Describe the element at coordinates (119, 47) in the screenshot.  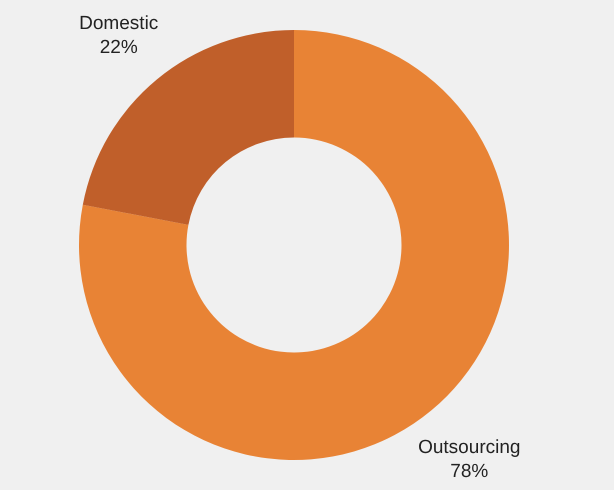
I see `data-label: 22%` at that location.